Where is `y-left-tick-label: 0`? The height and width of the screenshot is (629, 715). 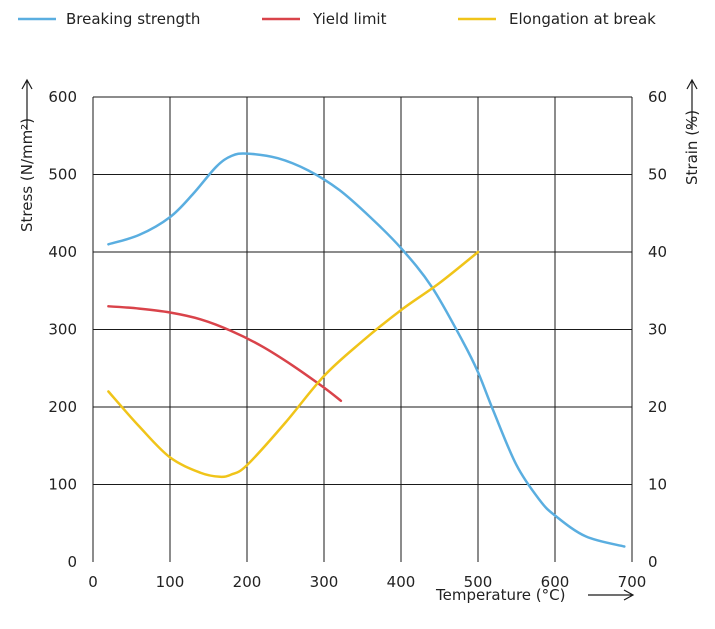 y-left-tick-label: 0 is located at coordinates (72, 562).